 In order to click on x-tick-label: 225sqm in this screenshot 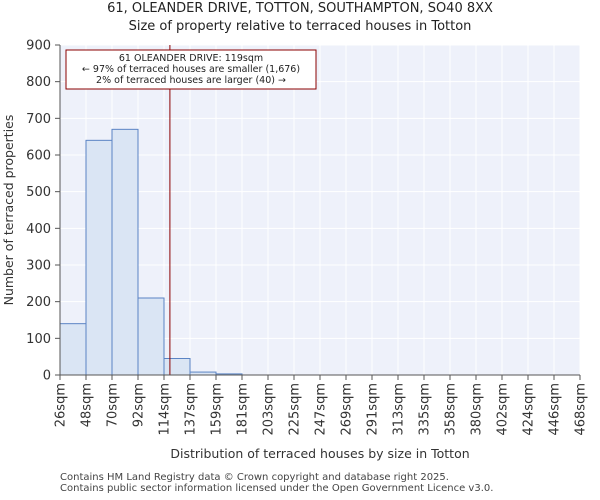, I will do `click(295, 409)`.